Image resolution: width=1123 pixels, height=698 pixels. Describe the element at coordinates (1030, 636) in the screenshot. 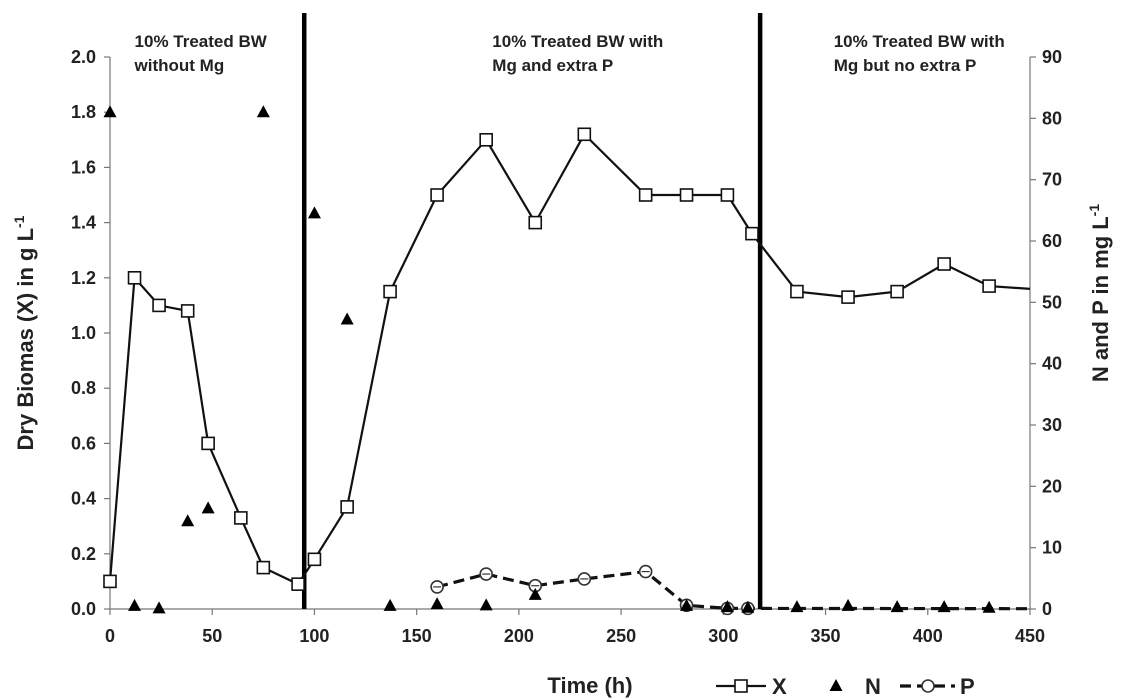

I see `x-tick-label: 450` at that location.